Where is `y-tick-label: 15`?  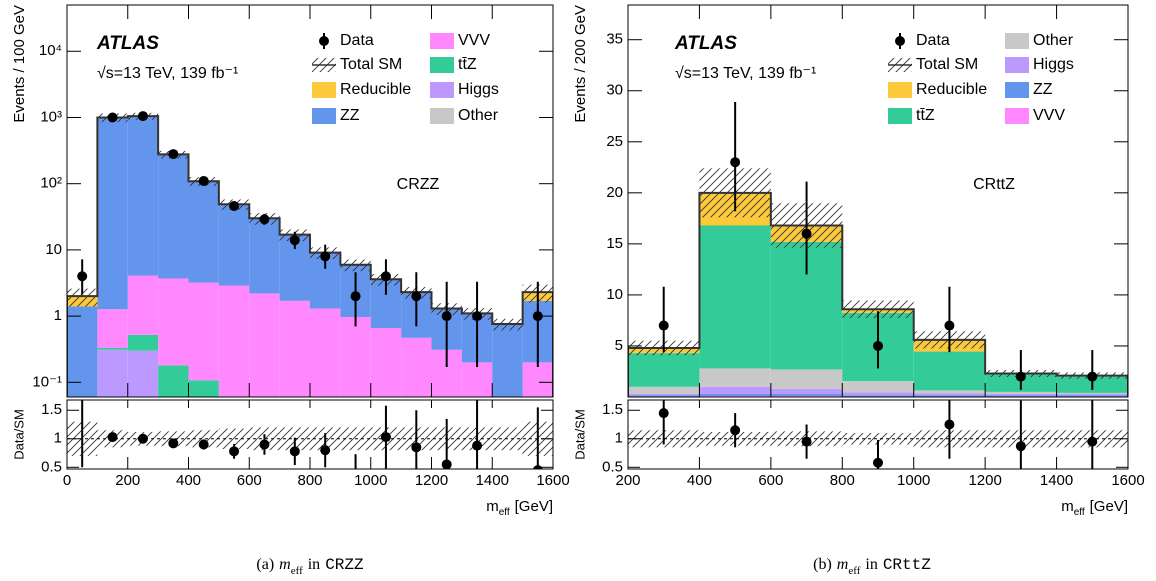 y-tick-label: 15 is located at coordinates (614, 243).